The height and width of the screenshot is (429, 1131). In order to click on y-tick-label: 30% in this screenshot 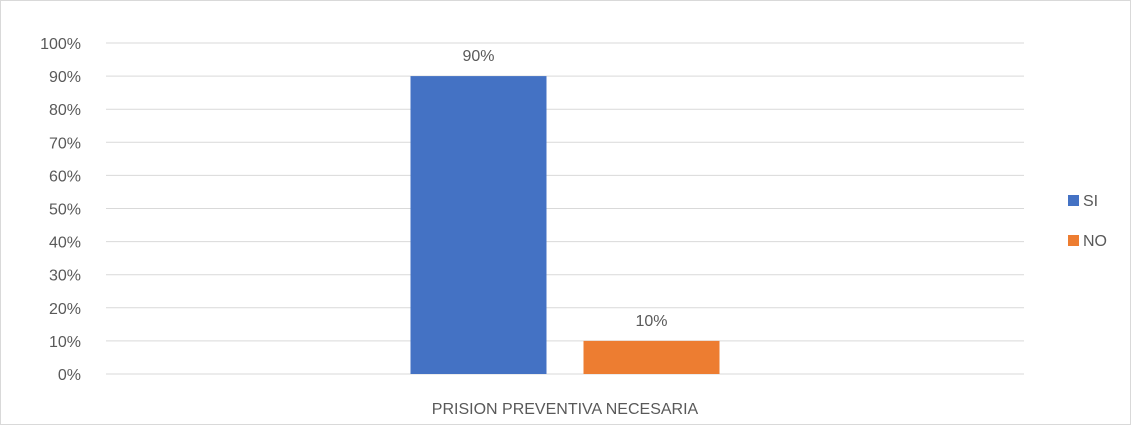, I will do `click(65, 276)`.